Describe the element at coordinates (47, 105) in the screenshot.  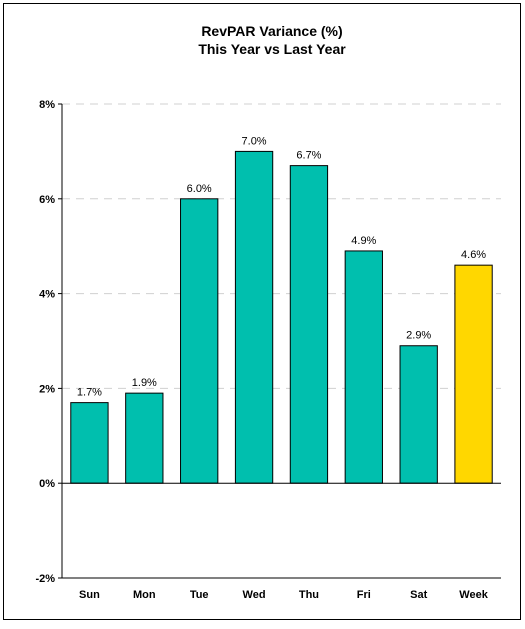
I see `y-tick-label: 8%` at that location.